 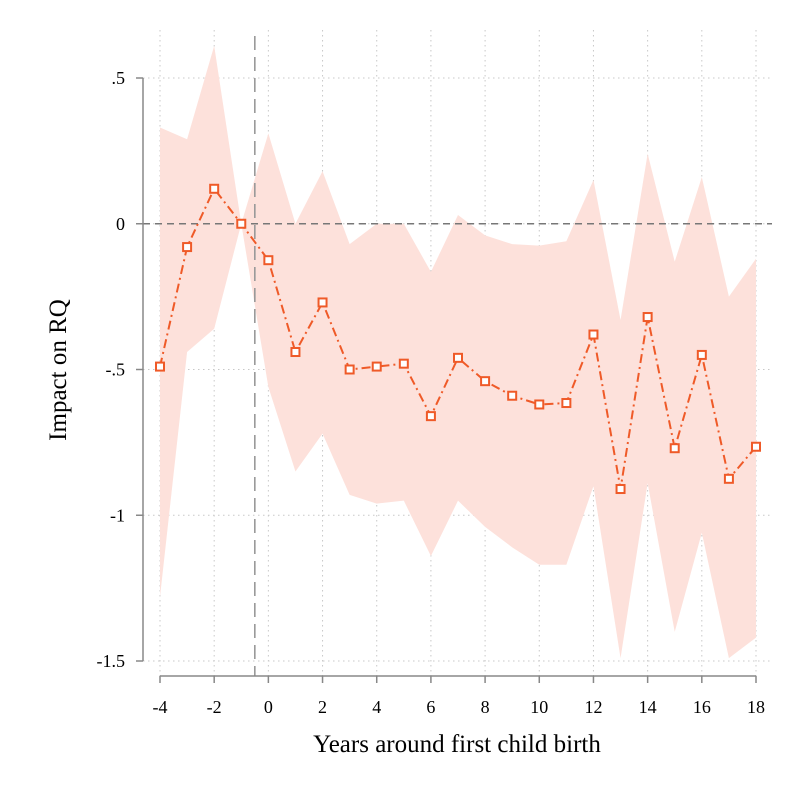 I want to click on x-tick-label: 18, so click(x=756, y=707).